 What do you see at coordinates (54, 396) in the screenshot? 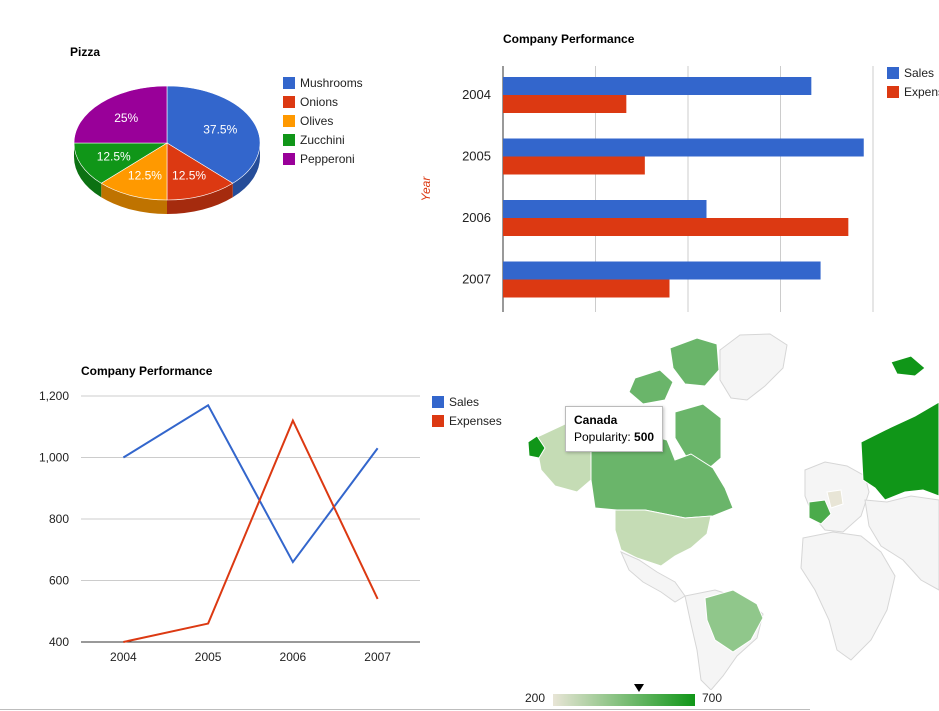
I see `line-y-tick-label: 1,200` at bounding box center [54, 396].